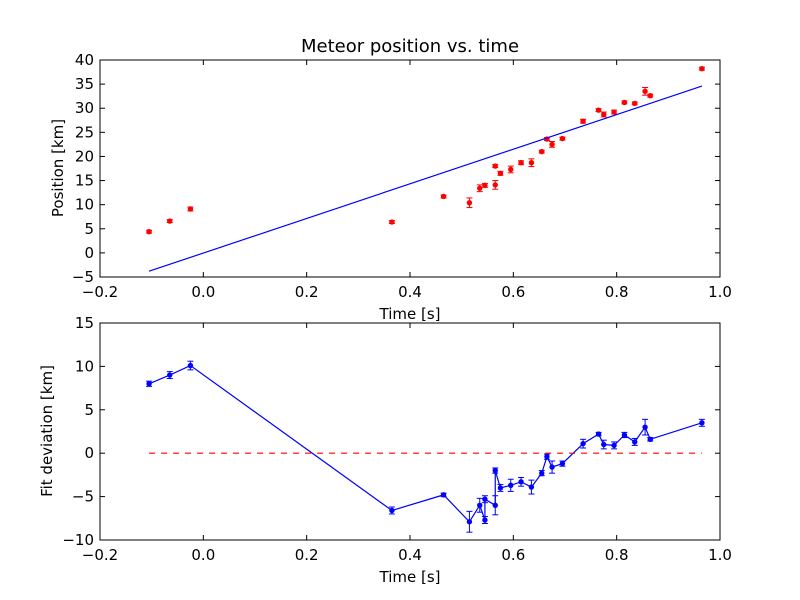 Image resolution: width=800 pixels, height=600 pixels. I want to click on y-tick-label: 25, so click(84, 132).